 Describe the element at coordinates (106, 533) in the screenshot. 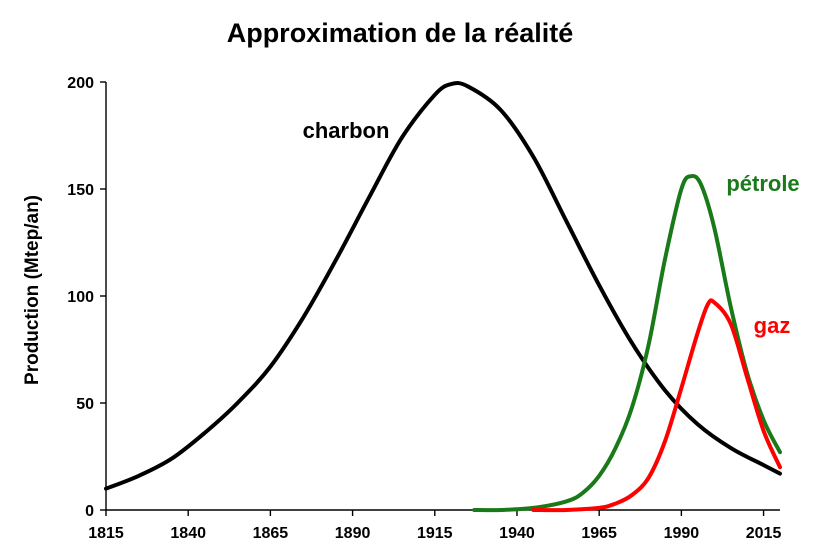

I see `x-tick-label: 1815` at that location.